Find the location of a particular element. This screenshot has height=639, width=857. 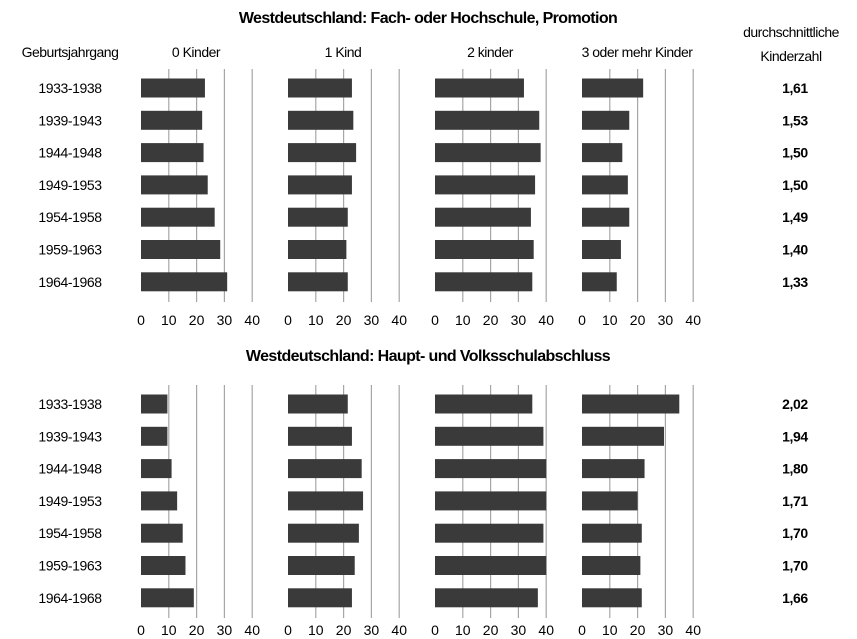

avg-children-value: 1,80 is located at coordinates (795, 469).